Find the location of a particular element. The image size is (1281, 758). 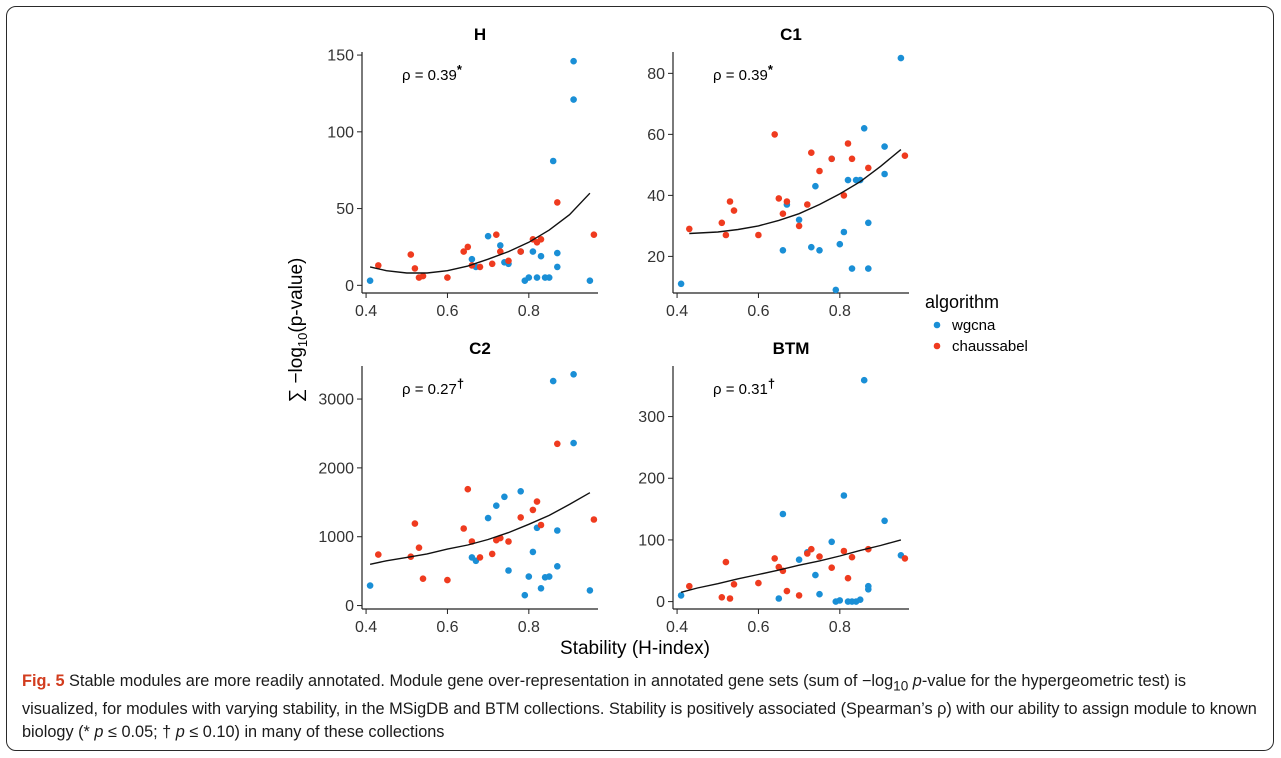

legend-entry-chaussabel: chaussabel is located at coordinates (990, 346).